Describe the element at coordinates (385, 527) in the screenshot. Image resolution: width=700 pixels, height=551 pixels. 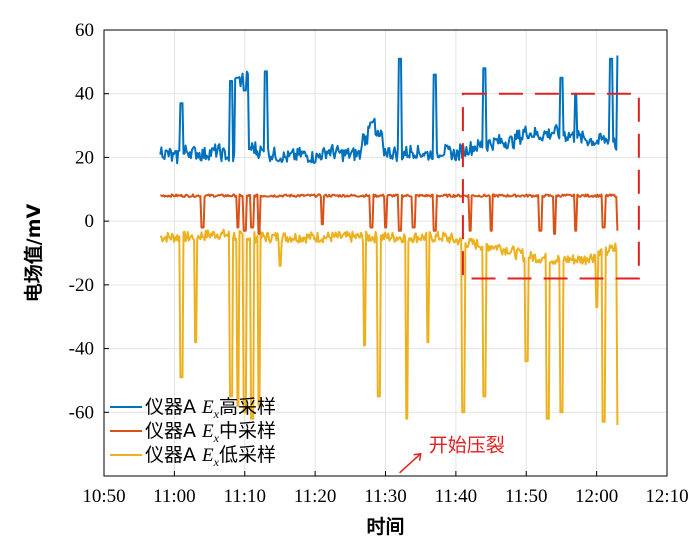
I see `x-axis-label: 时间` at that location.